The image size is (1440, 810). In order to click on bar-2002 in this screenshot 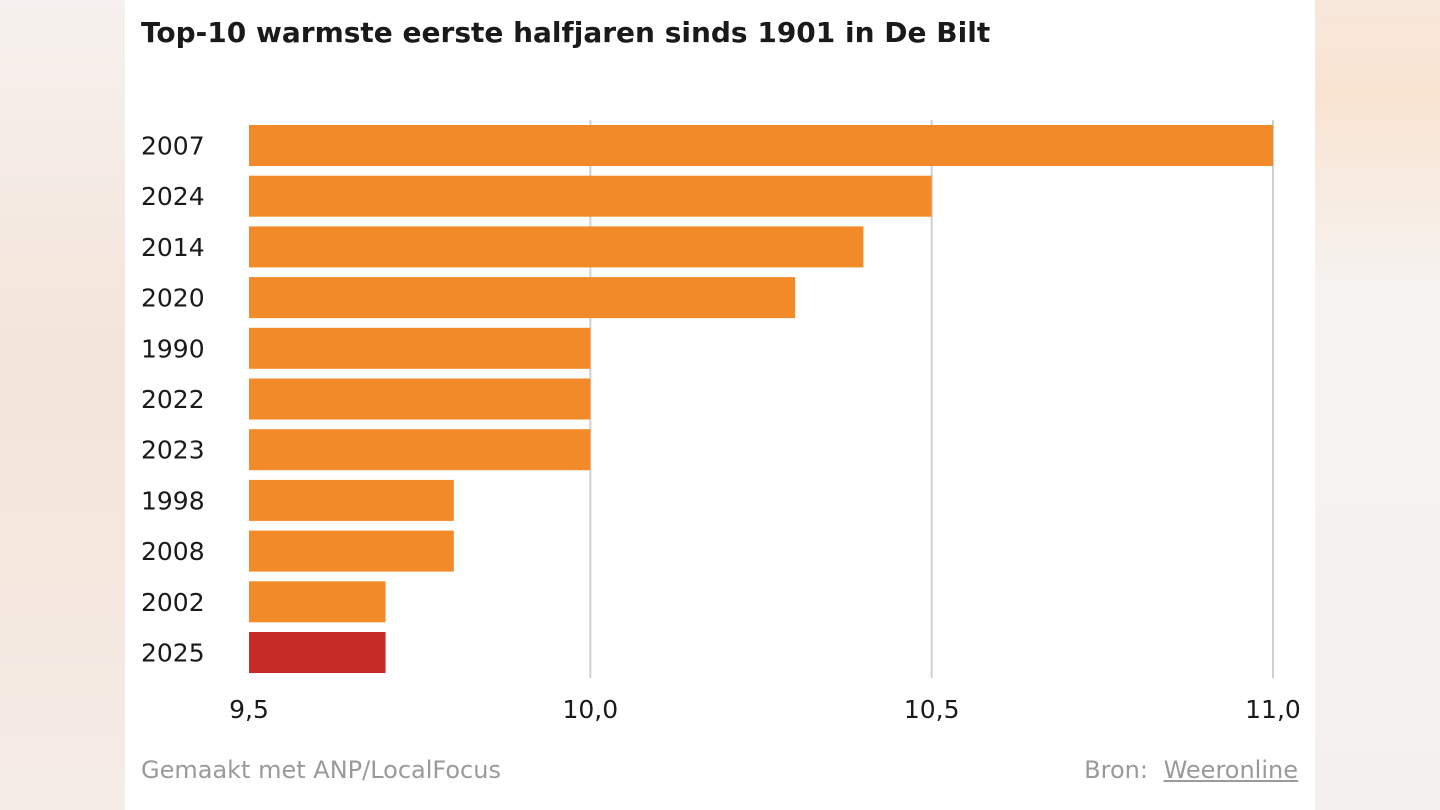, I will do `click(317, 602)`.